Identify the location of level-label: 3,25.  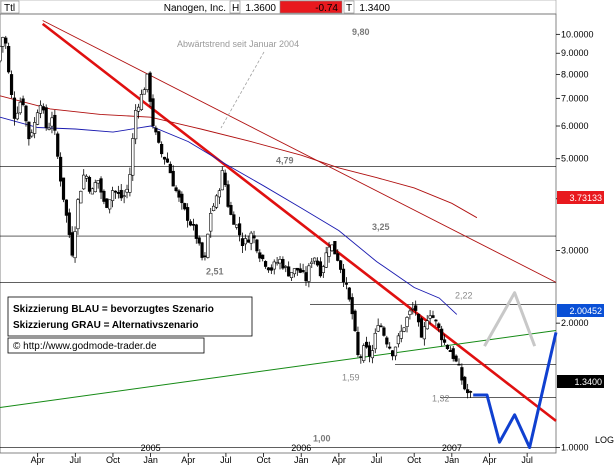
(381, 227).